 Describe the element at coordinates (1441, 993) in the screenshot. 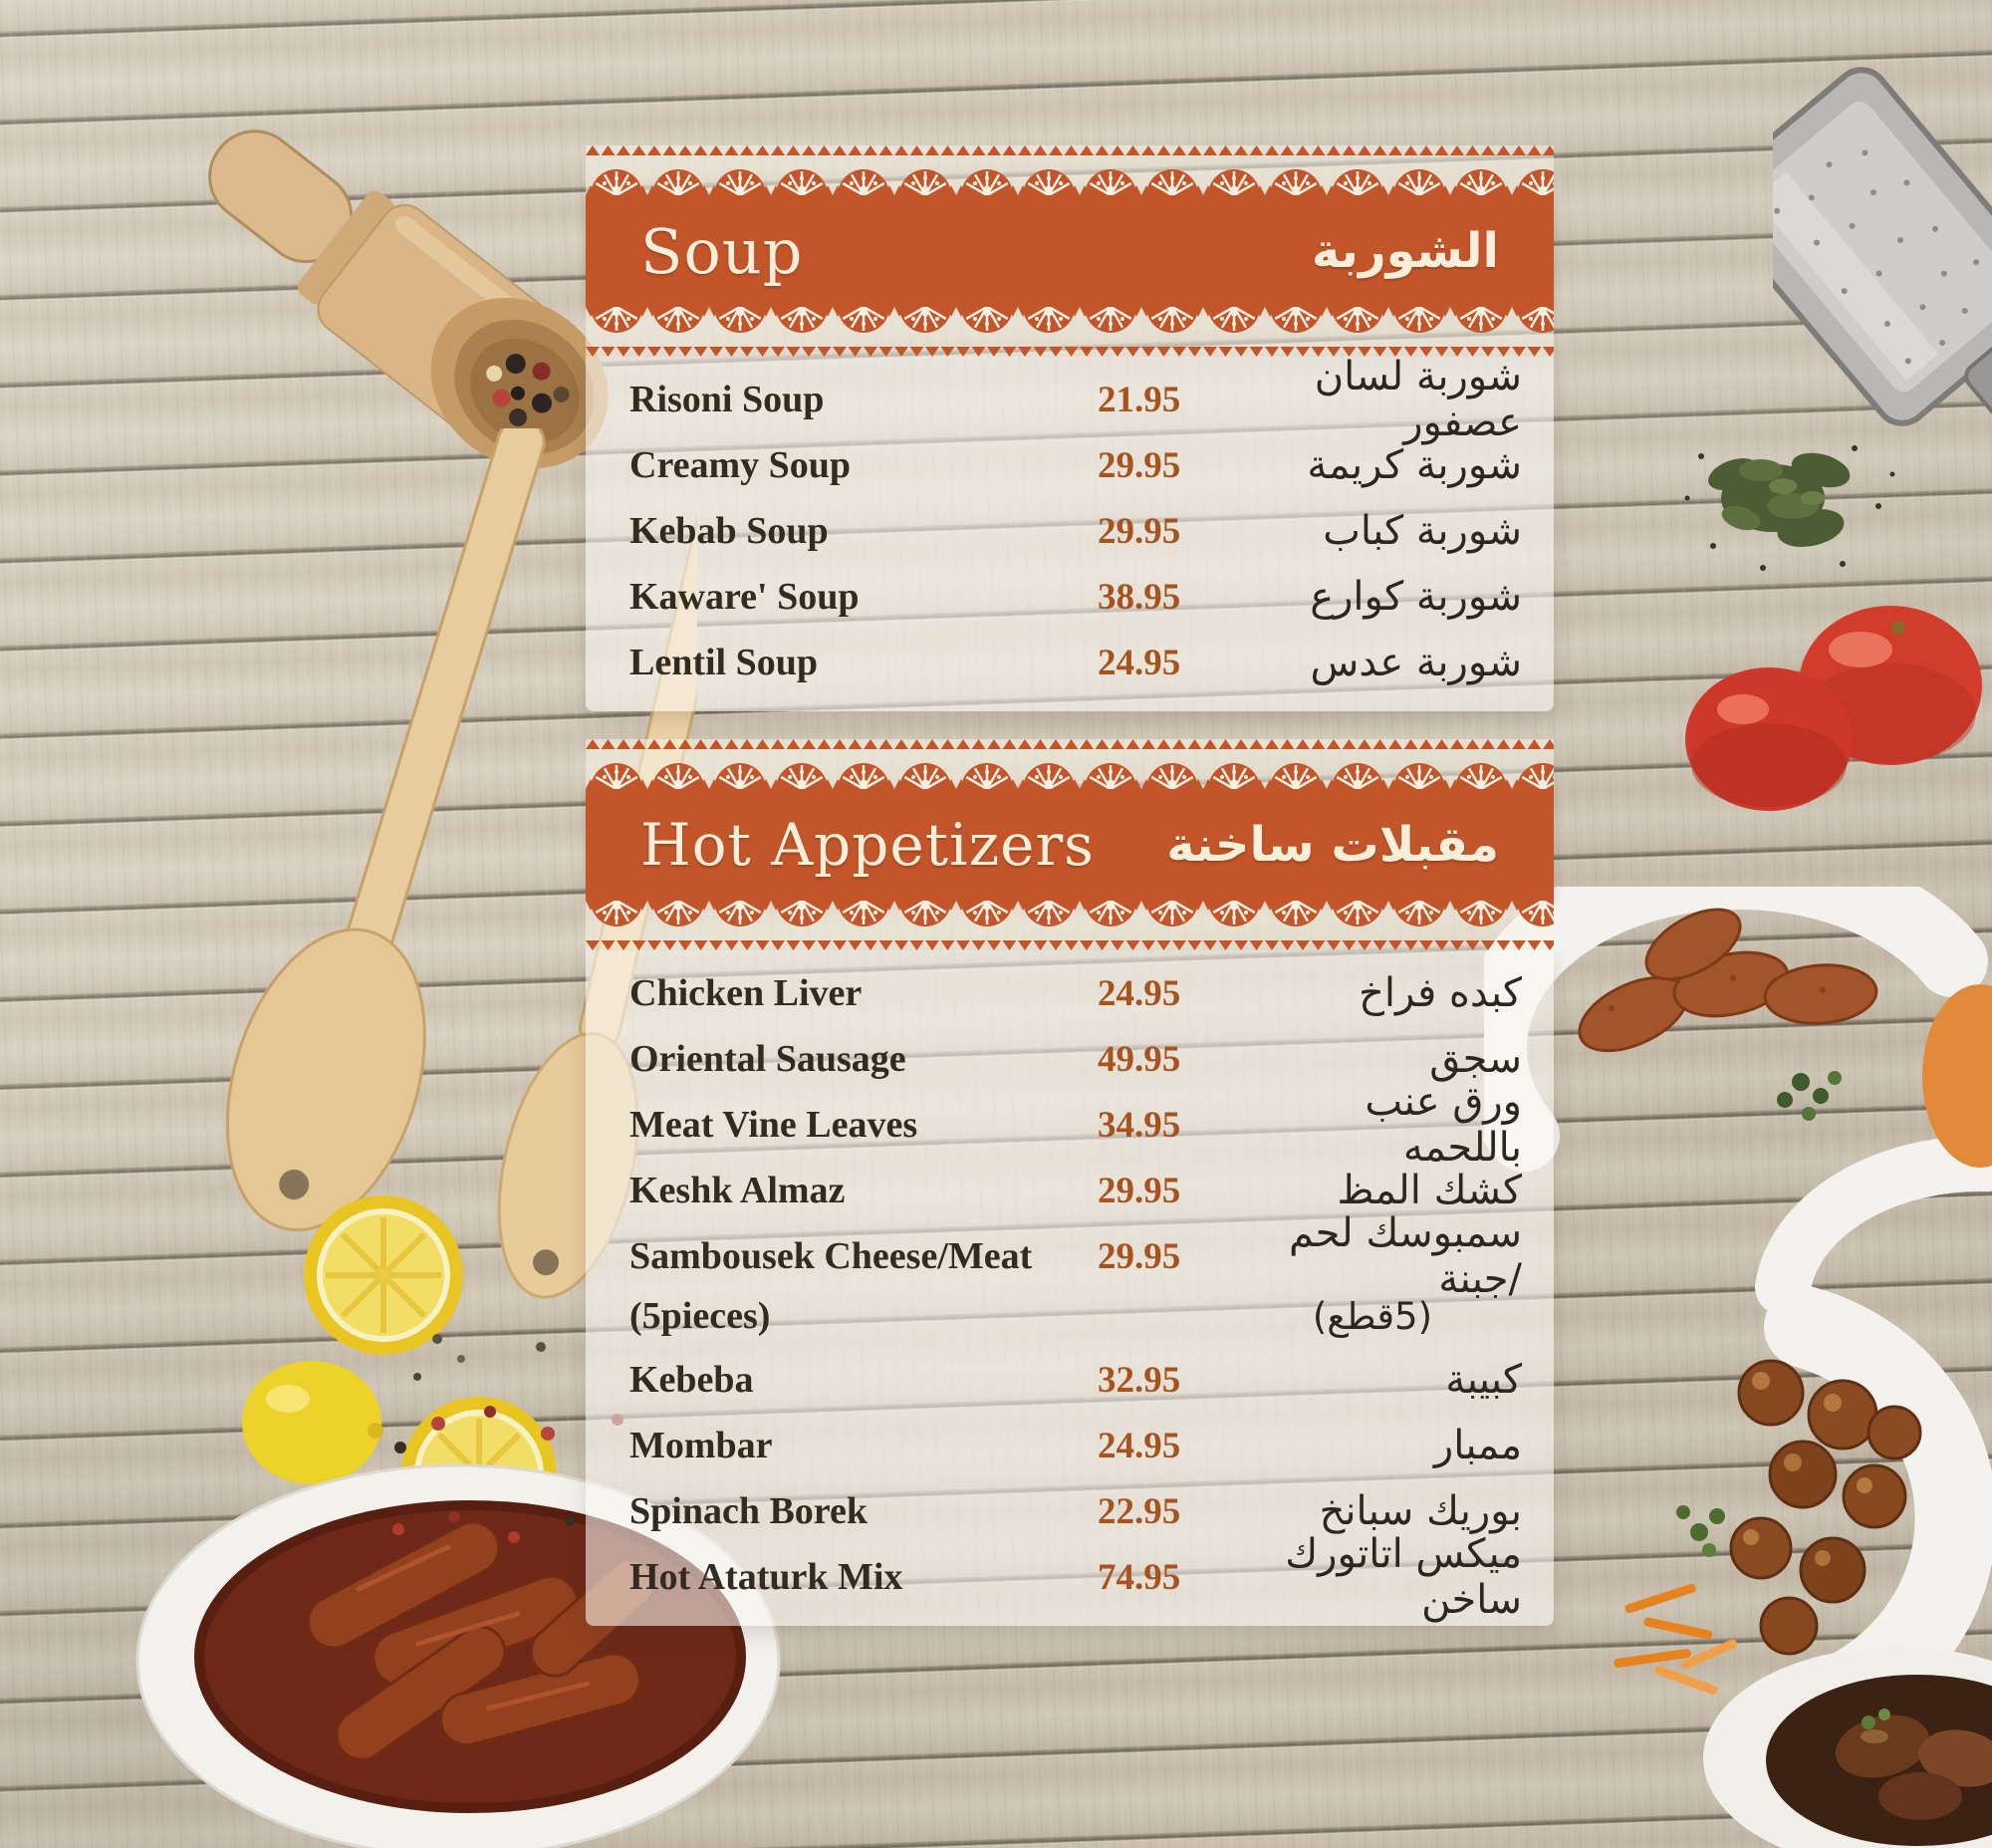

I see `item-name-ar: كبده فراخ` at that location.